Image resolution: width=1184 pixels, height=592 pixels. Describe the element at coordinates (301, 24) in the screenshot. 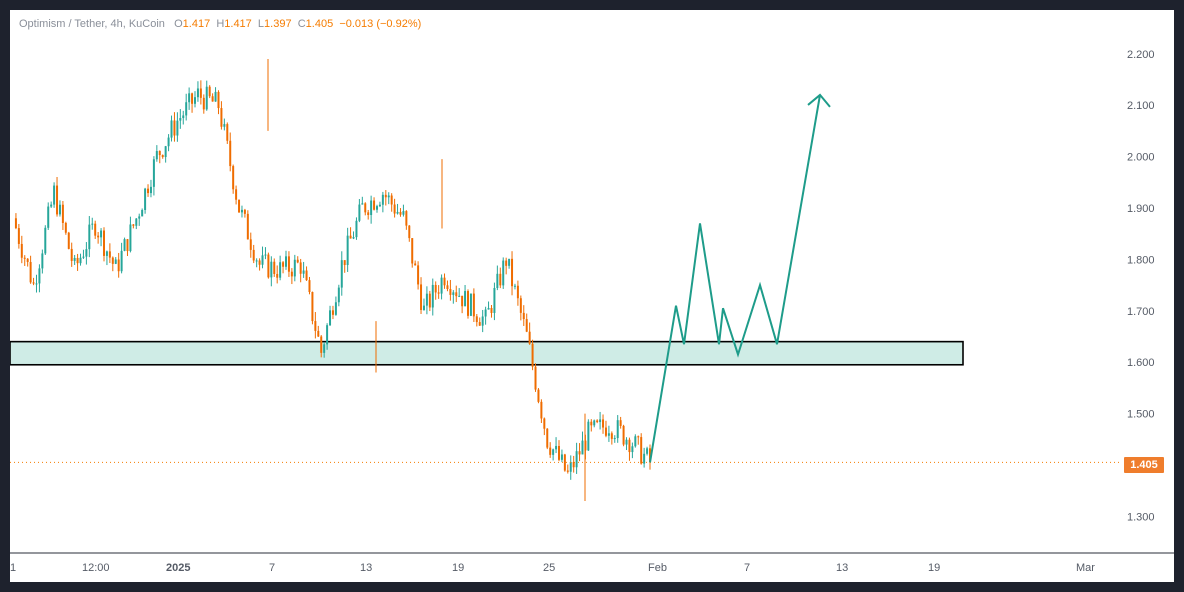

I see `close-label: C` at that location.